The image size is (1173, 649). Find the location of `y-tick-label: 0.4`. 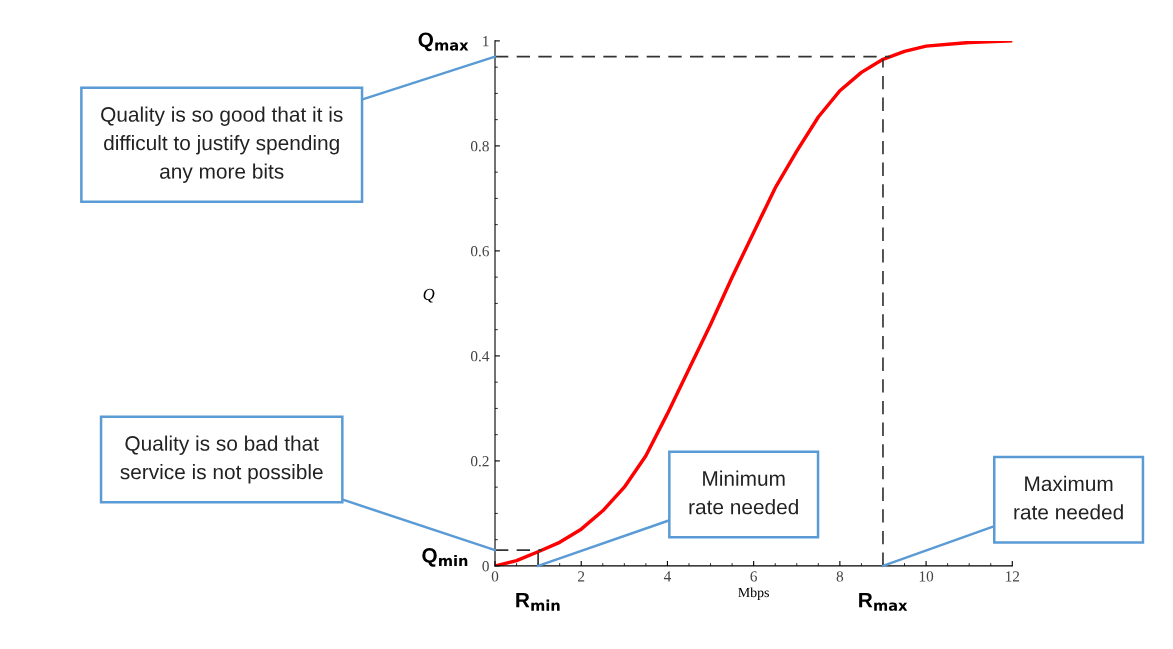

y-tick-label: 0.4 is located at coordinates (480, 356).